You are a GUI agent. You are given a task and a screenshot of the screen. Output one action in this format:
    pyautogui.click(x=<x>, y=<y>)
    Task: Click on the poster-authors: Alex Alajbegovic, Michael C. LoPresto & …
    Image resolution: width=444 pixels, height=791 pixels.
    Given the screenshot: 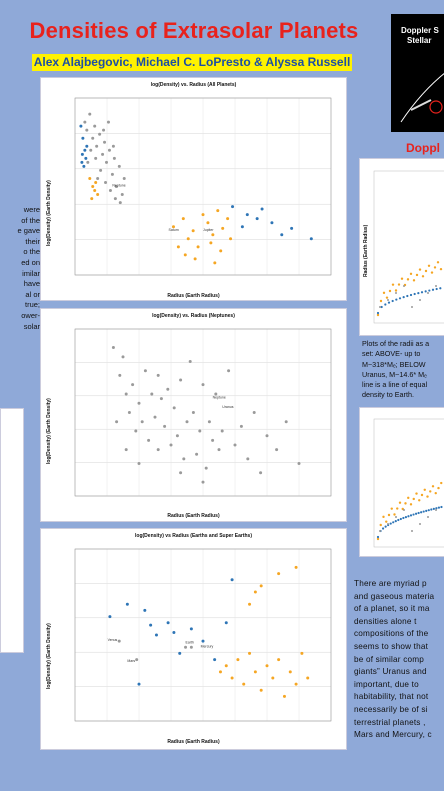 What is the action you would take?
    pyautogui.click(x=192, y=62)
    